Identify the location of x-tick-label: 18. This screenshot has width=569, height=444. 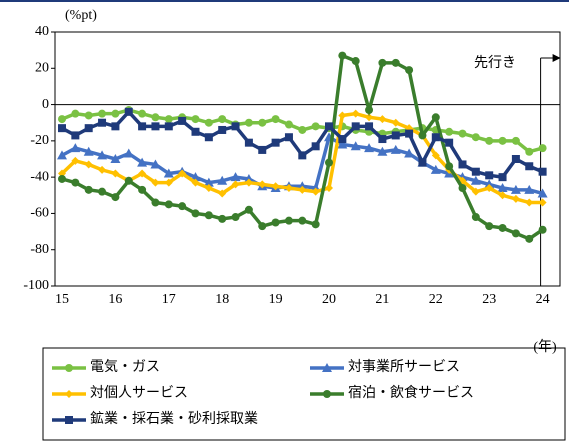
(222, 299).